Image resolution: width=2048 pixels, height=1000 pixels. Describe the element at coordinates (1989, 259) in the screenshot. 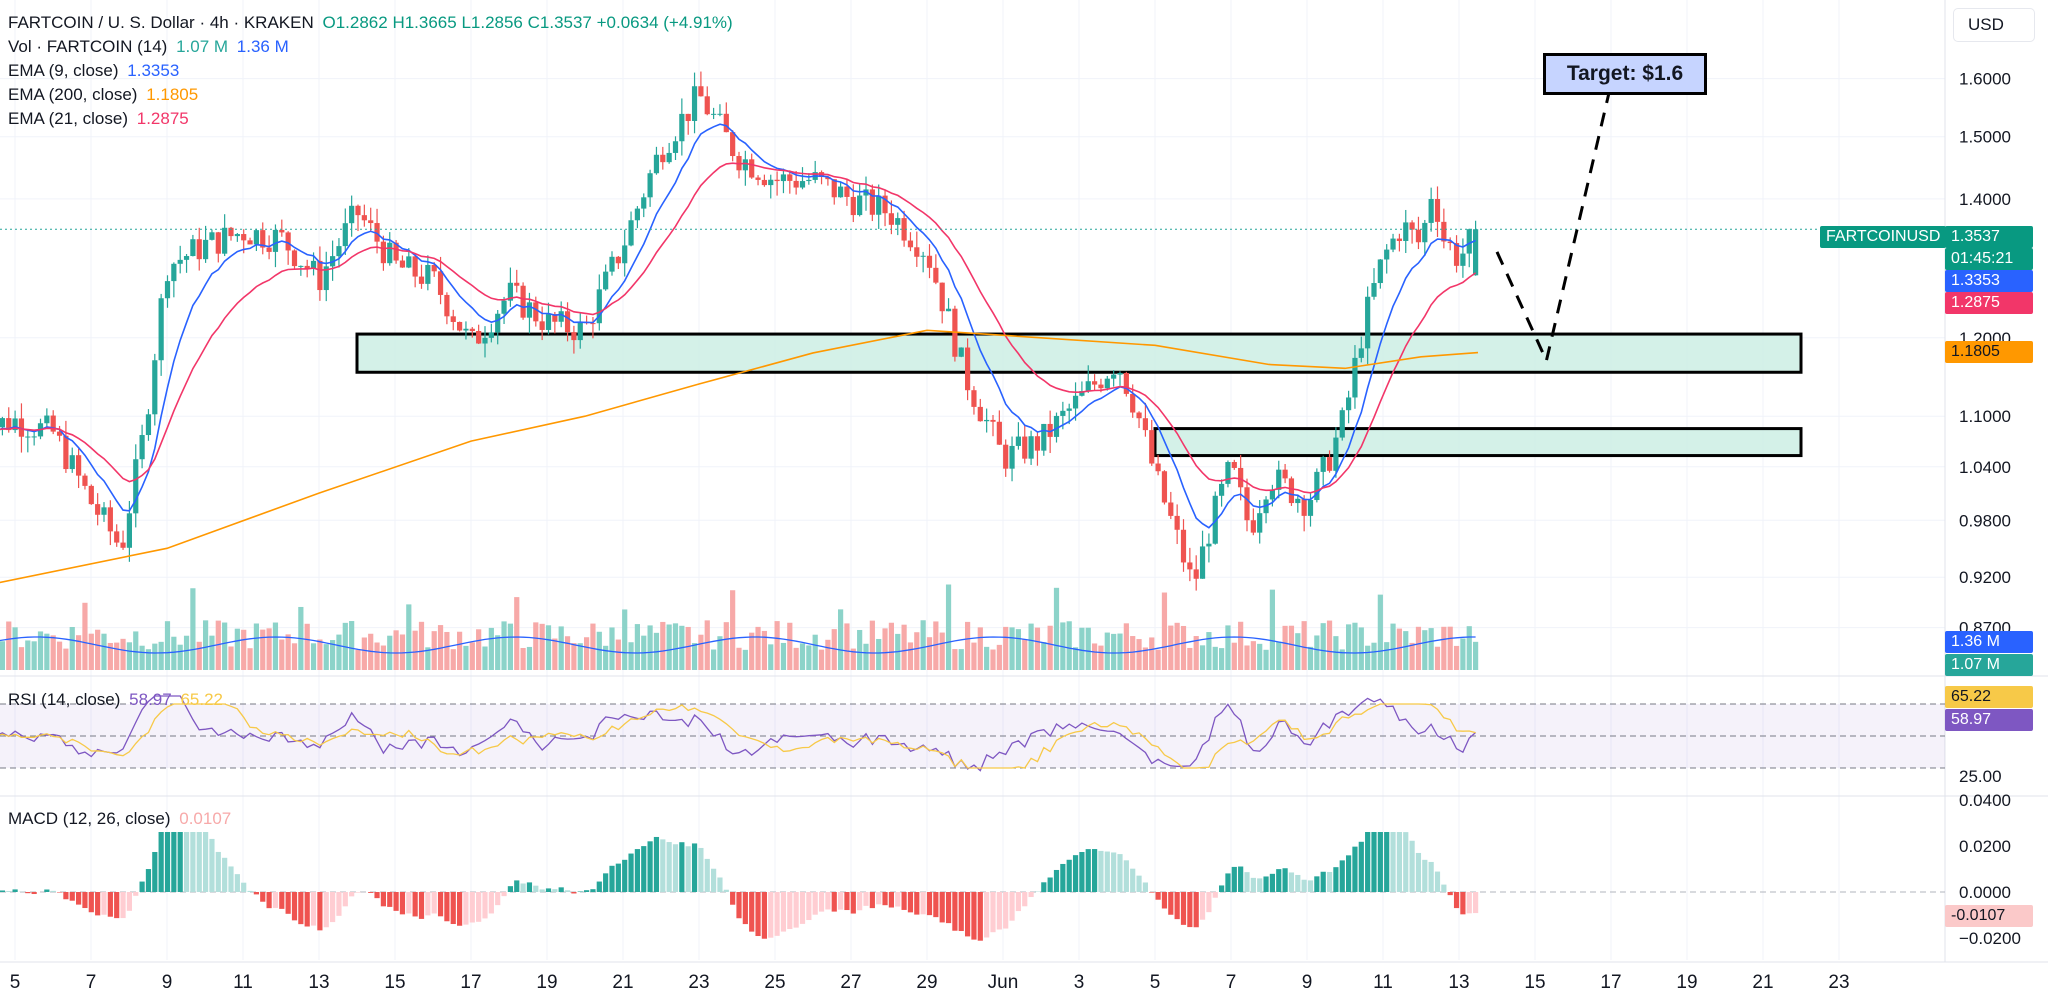

I see `countdown-tag: 01:45:21` at that location.